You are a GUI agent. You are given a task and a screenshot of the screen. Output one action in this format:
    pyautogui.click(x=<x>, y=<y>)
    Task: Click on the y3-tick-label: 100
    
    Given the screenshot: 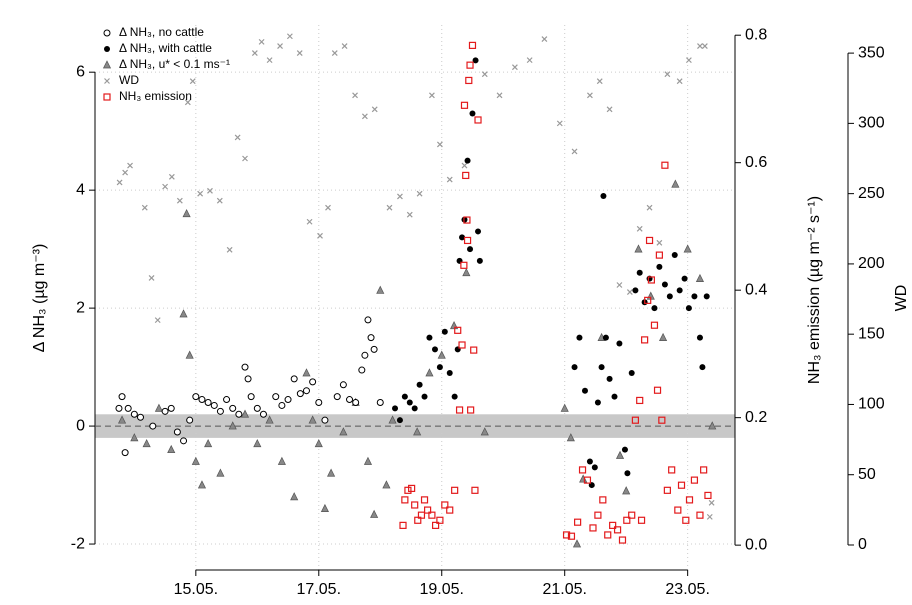 What is the action you would take?
    pyautogui.click(x=871, y=404)
    